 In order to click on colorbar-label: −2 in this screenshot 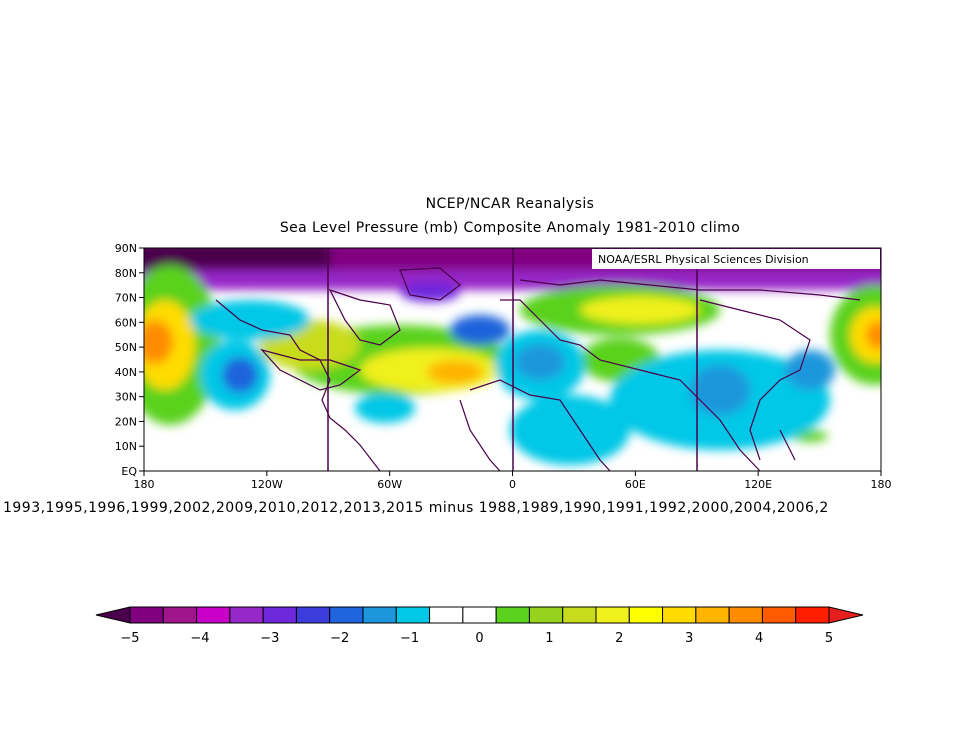, I will do `click(339, 638)`.